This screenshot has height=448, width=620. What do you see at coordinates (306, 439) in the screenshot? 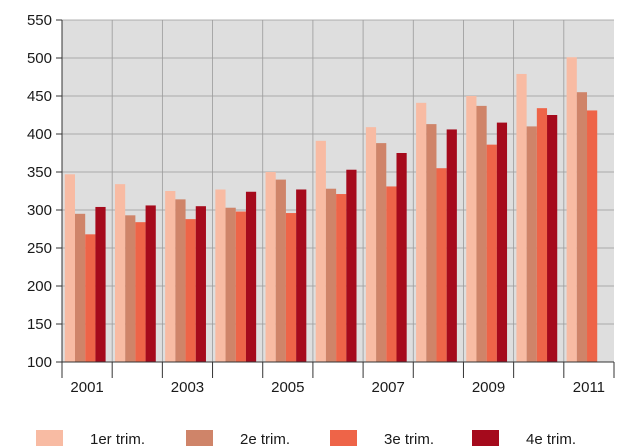
I see `legend: 1er trim. 2e trim. 3e trim. 4e trim.` at bounding box center [306, 439].